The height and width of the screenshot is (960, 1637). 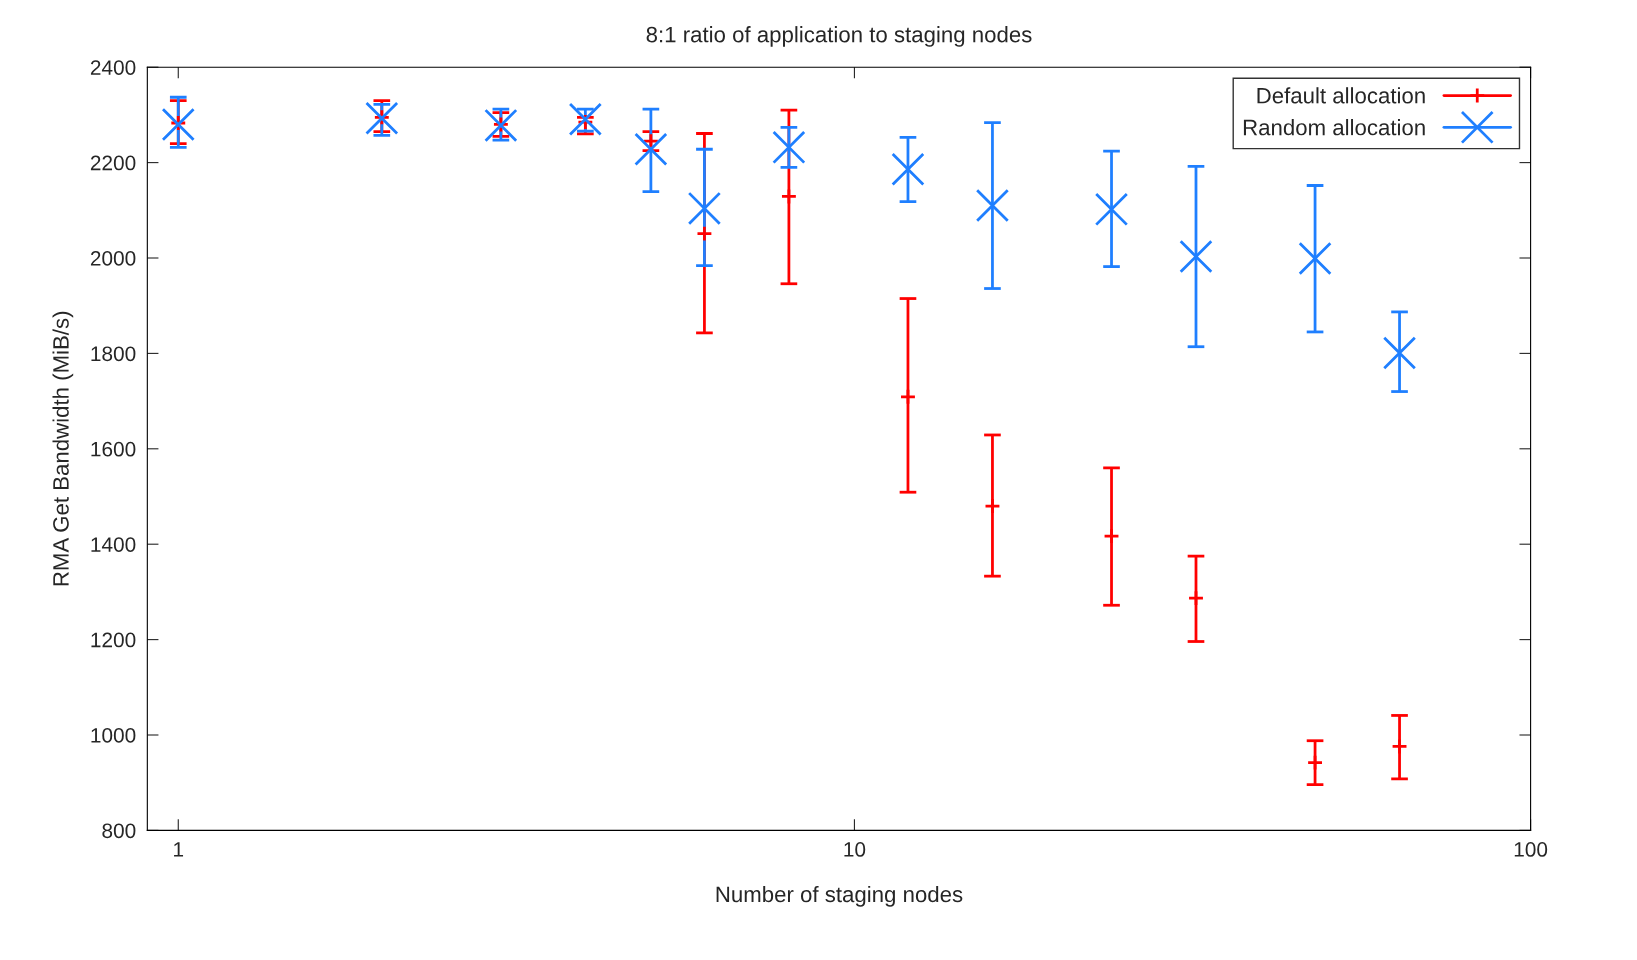 I want to click on chart-title: 8:1 ratio of application to staging nodes, so click(x=839, y=36).